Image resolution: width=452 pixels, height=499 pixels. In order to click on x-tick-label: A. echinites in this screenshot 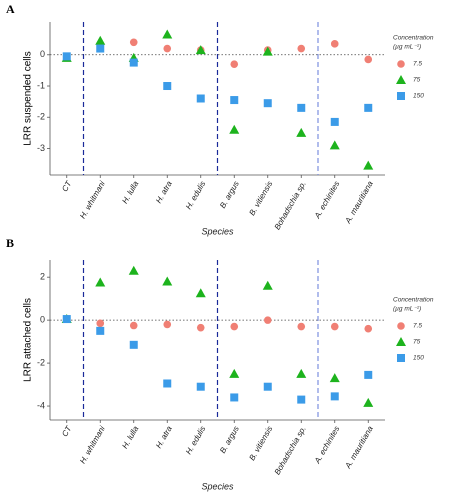, I will do `click(326, 445)`.